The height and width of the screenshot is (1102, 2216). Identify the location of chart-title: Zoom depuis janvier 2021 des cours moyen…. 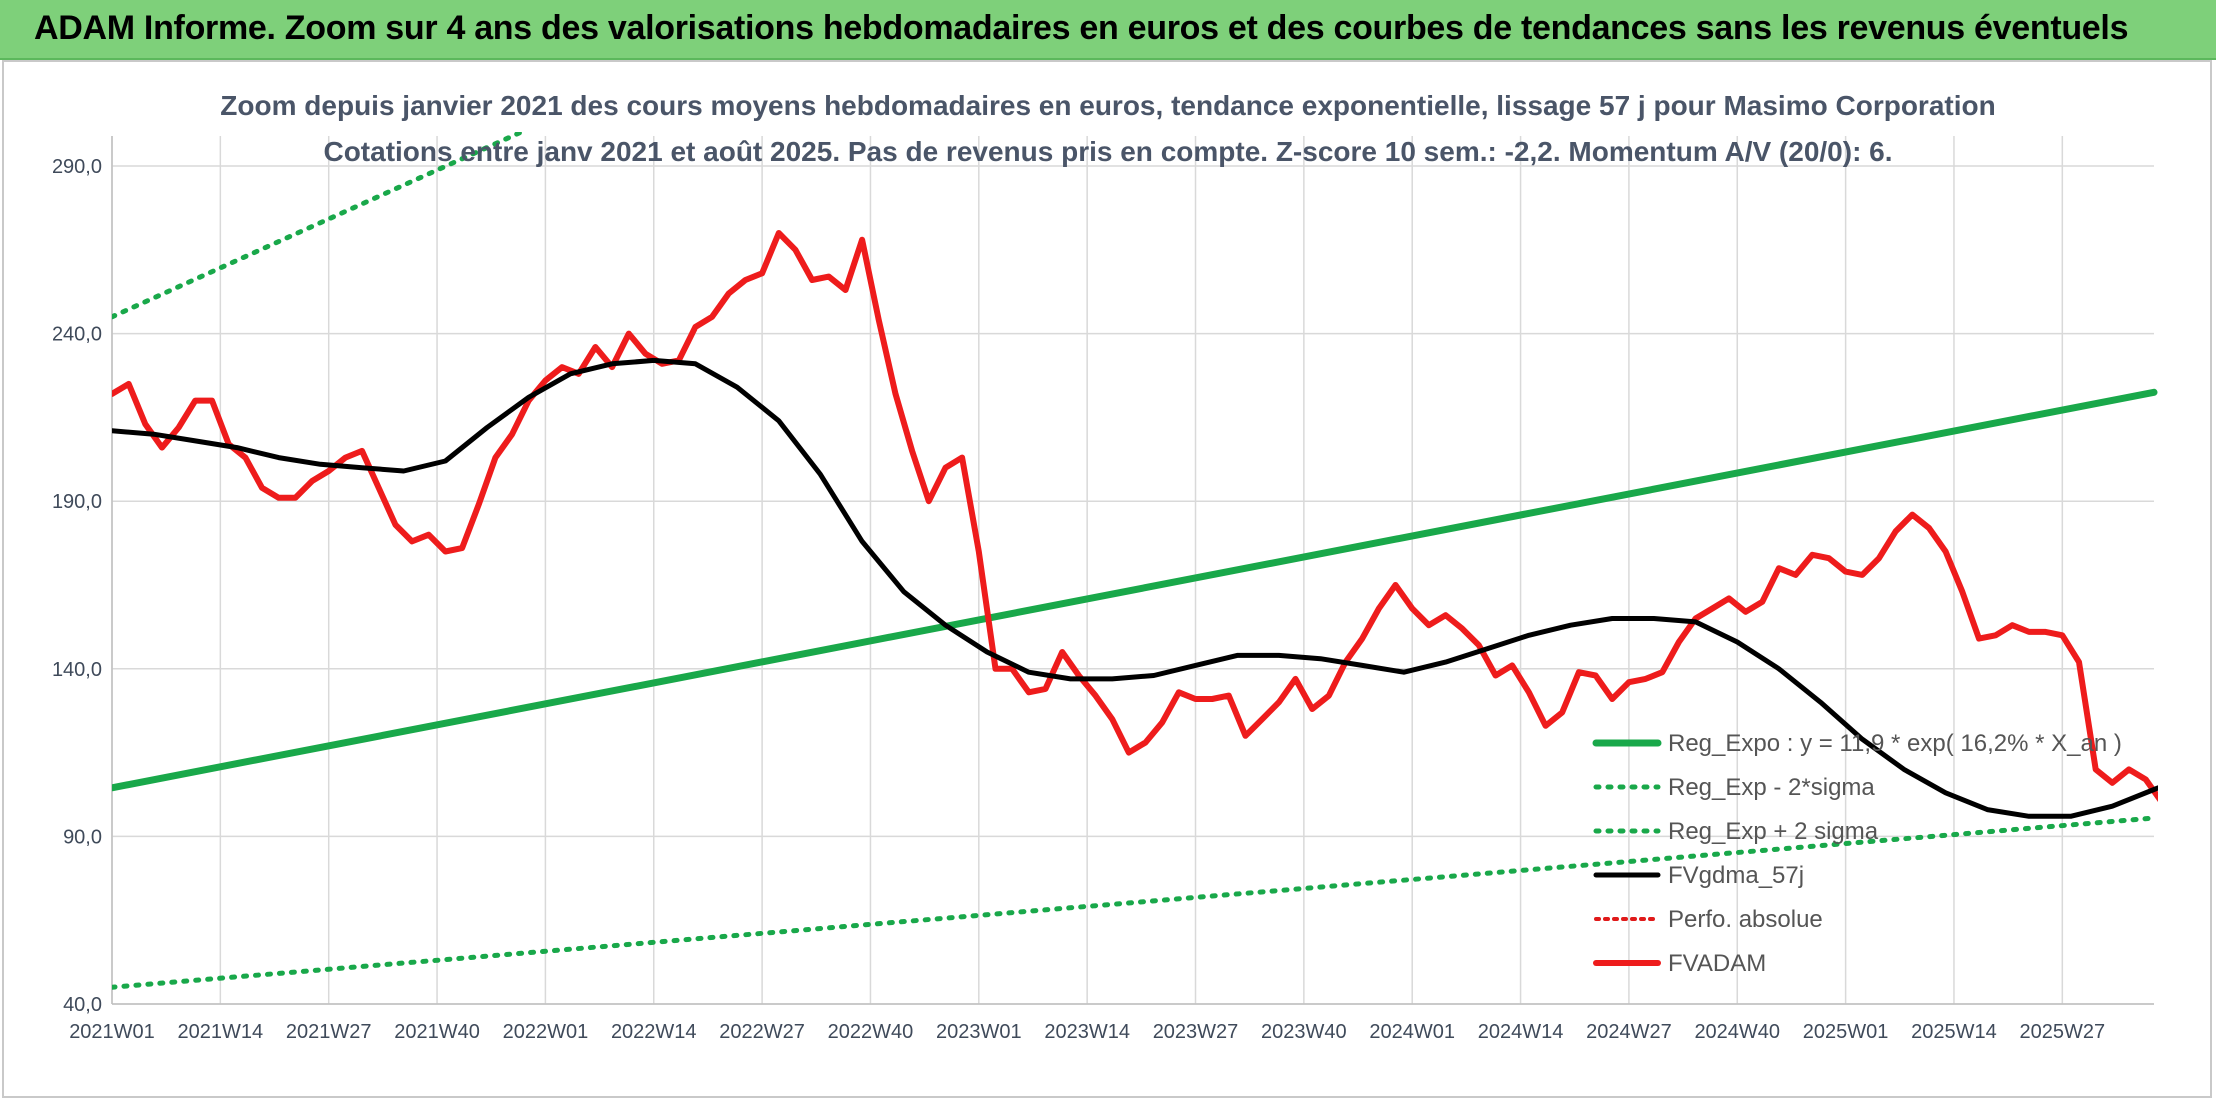
(1108, 105).